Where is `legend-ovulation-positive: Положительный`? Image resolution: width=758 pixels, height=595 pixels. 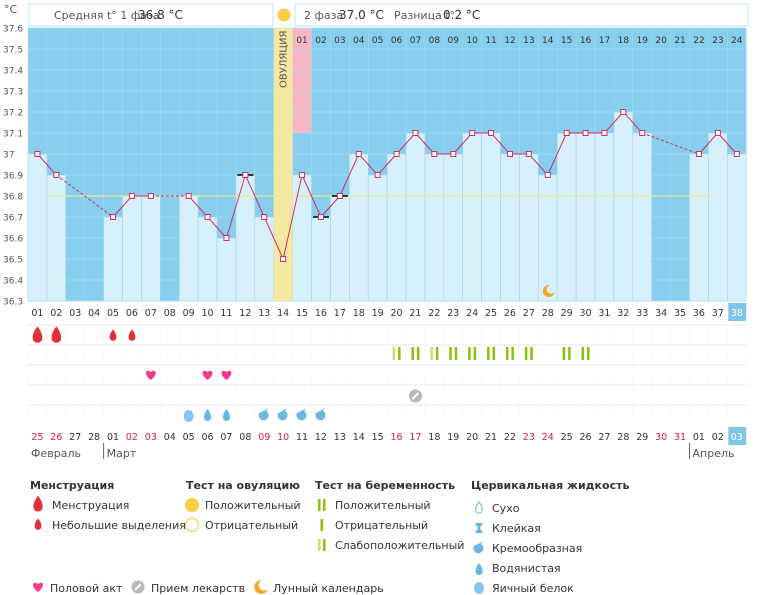
legend-ovulation-positive: Положительный is located at coordinates (253, 505).